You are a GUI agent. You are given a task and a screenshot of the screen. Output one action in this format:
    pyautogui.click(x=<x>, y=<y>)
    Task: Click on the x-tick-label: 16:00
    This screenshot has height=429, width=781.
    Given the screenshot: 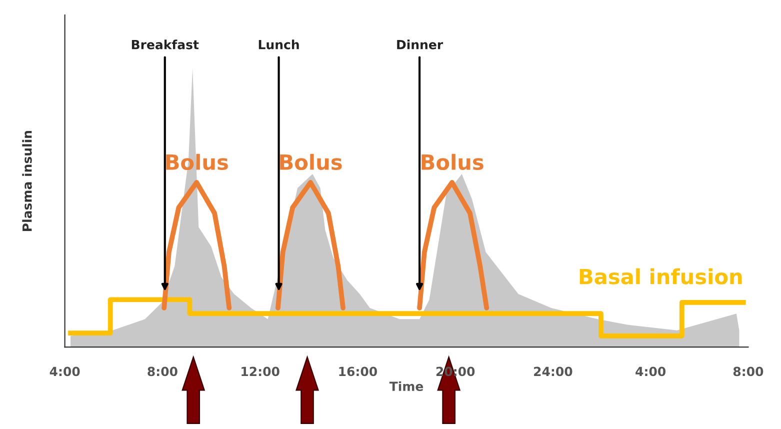 What is the action you would take?
    pyautogui.click(x=358, y=371)
    